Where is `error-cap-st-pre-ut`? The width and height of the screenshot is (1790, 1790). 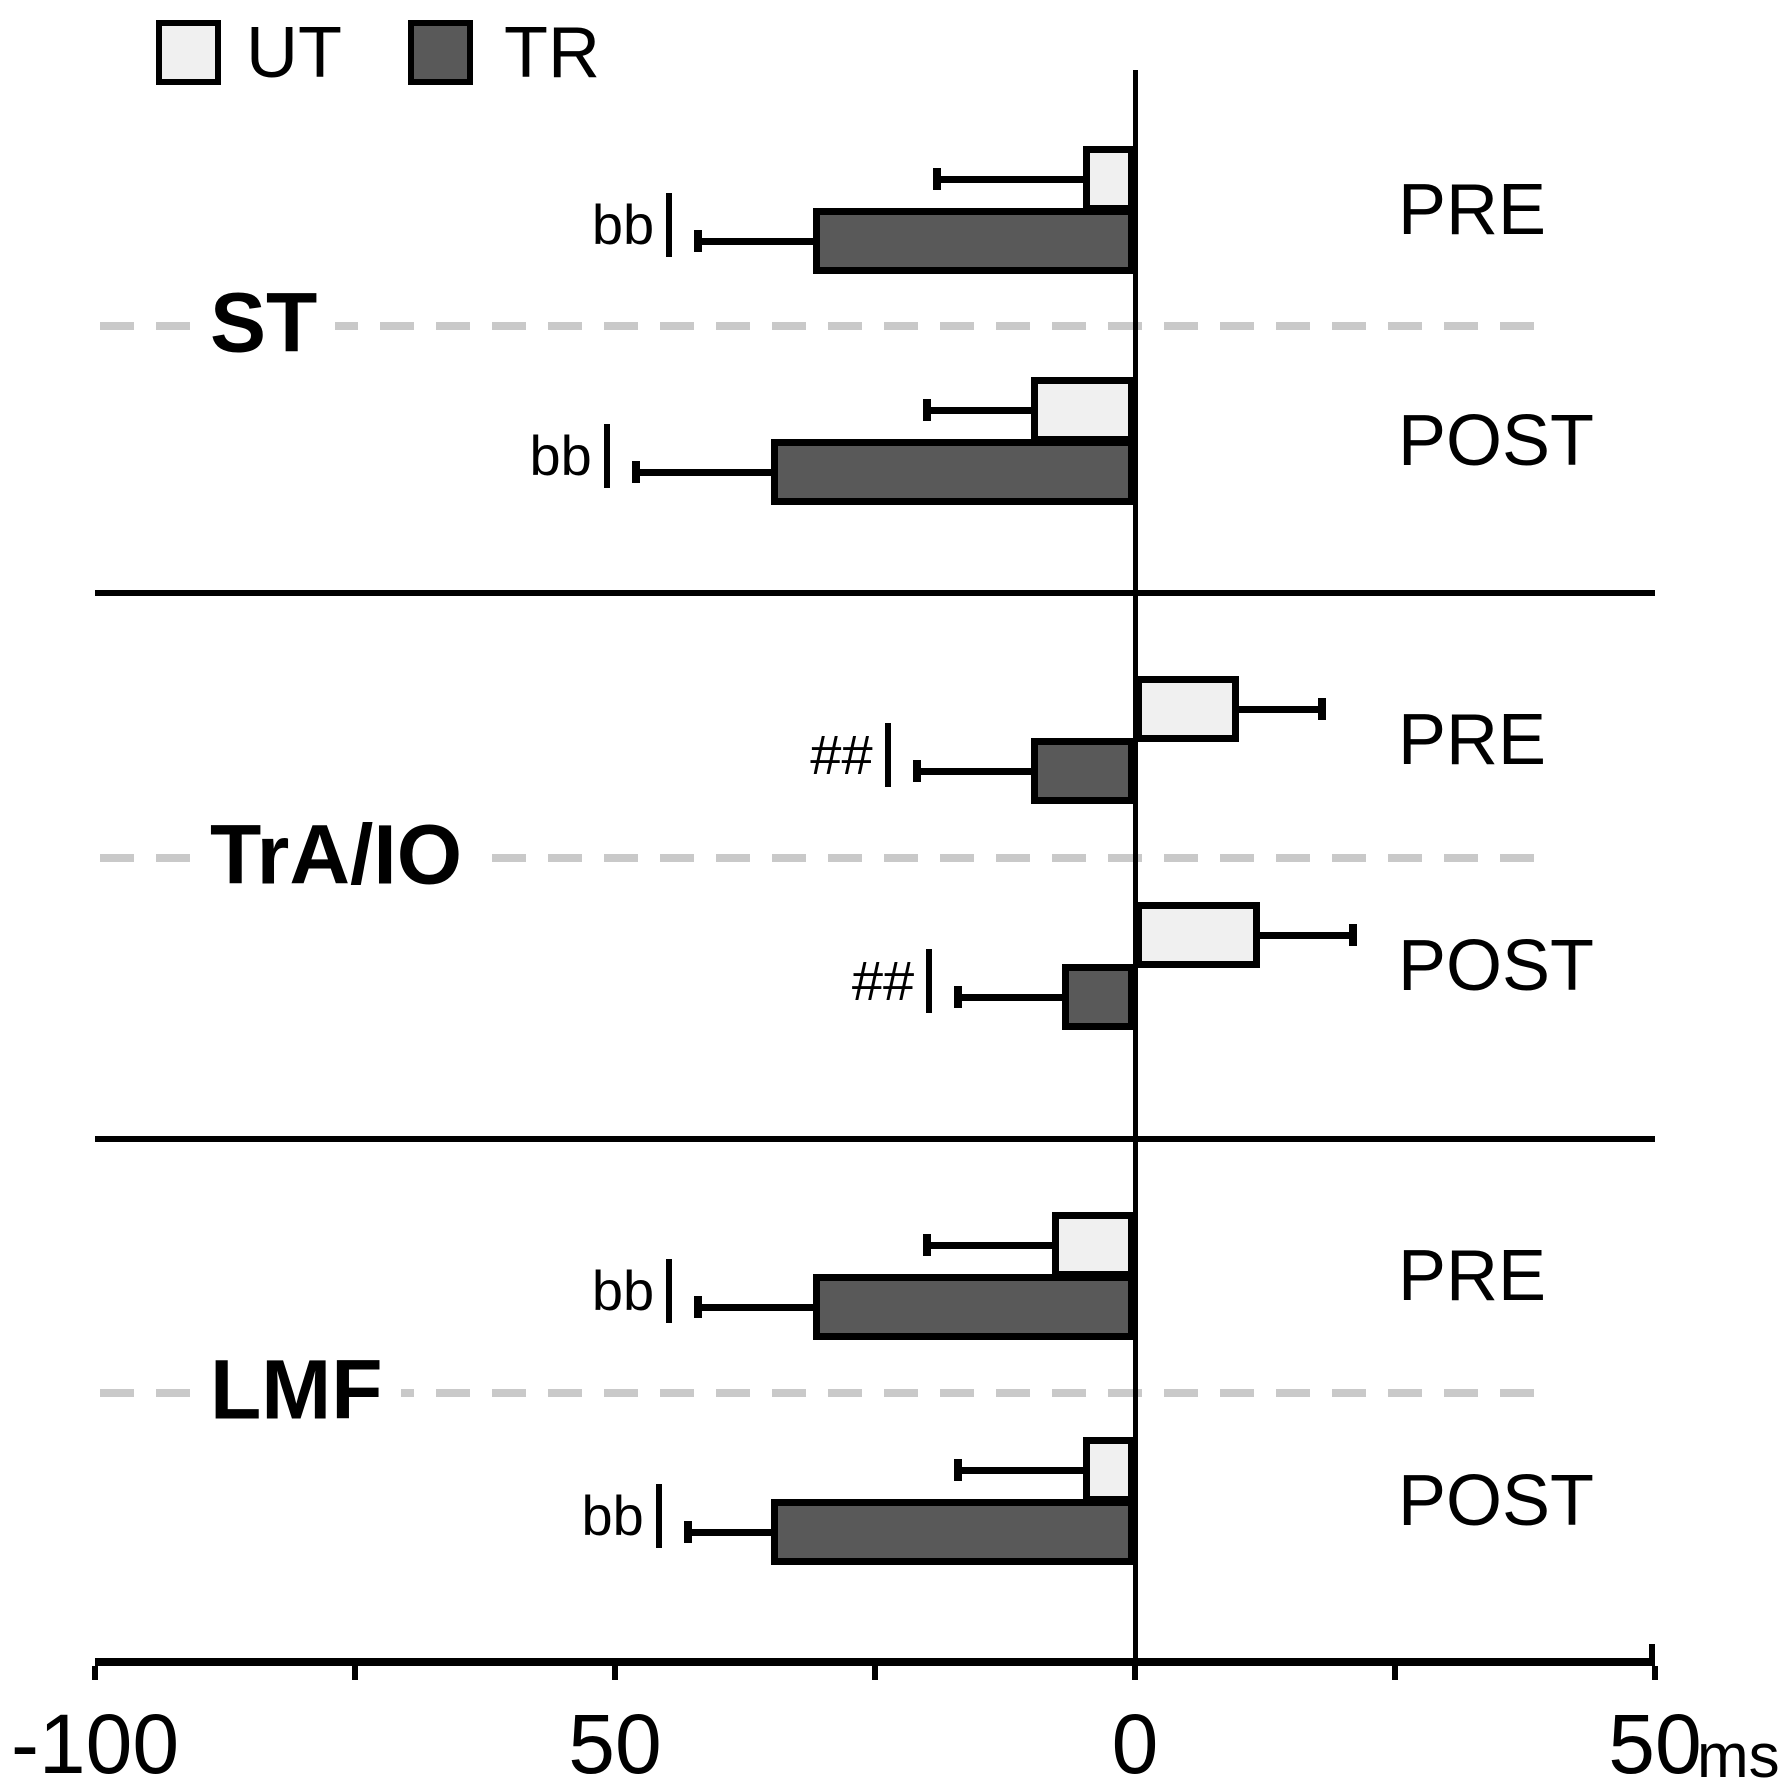
error-cap-st-pre-ut is located at coordinates (937, 179).